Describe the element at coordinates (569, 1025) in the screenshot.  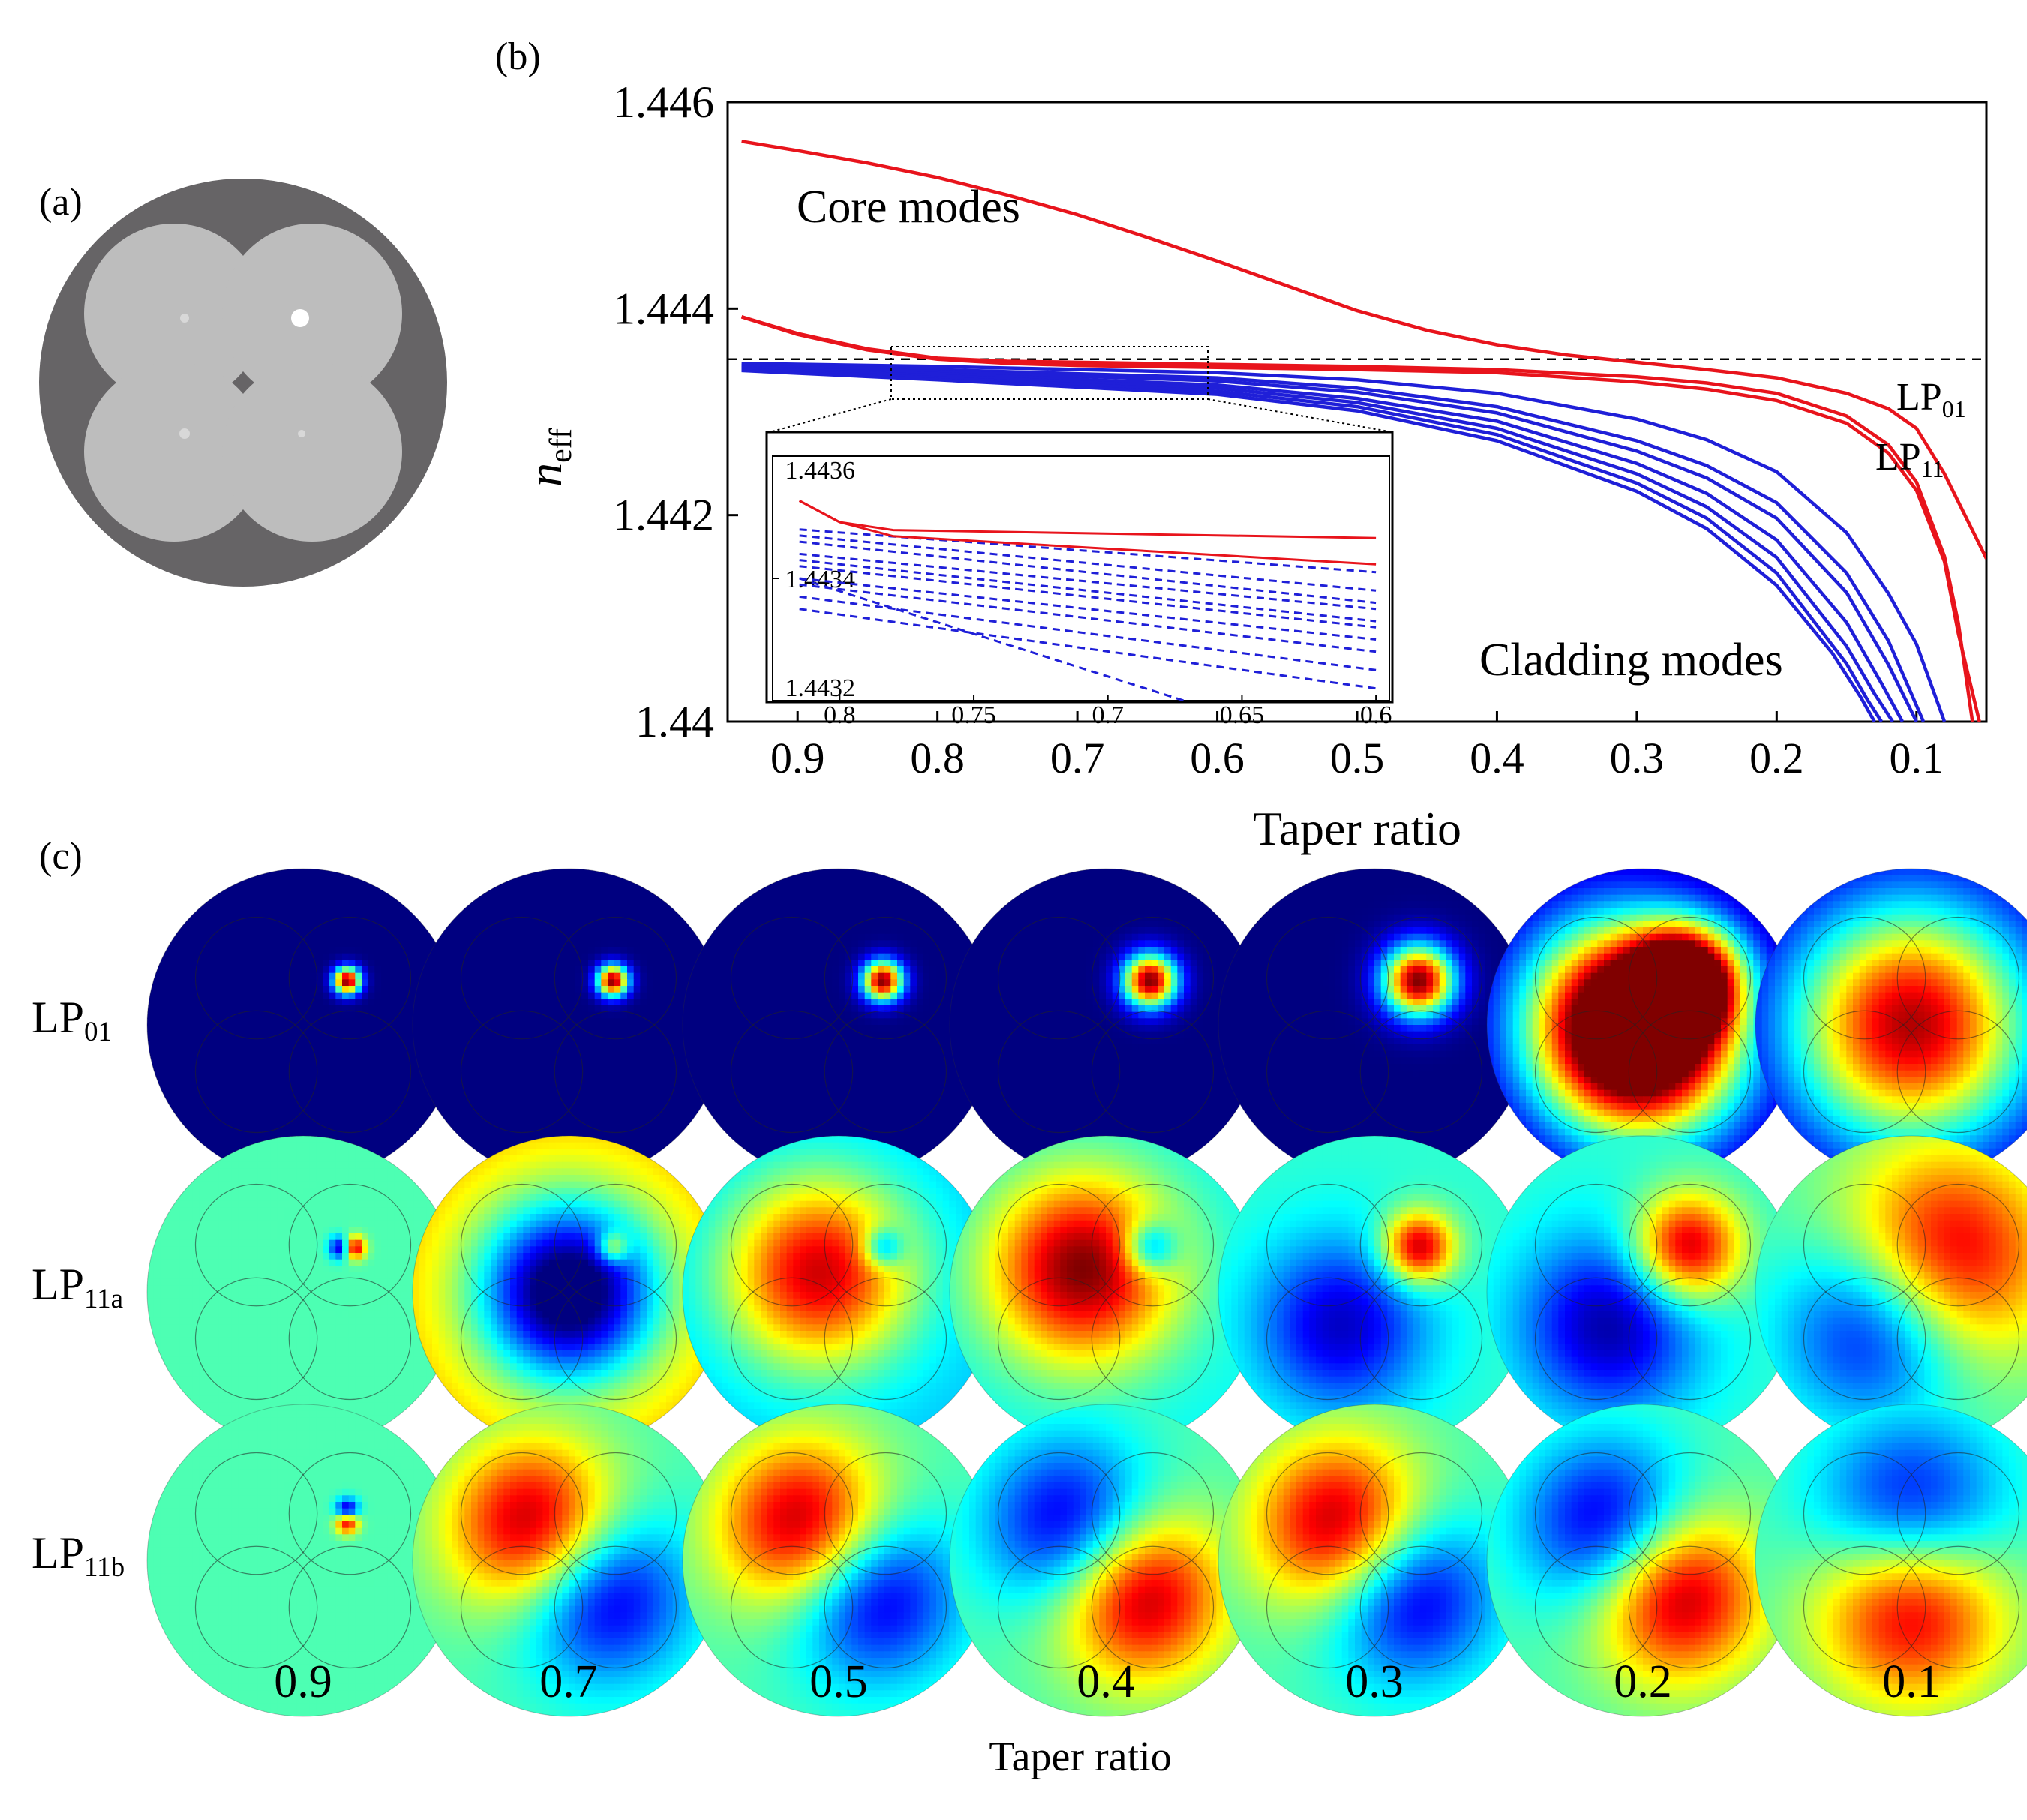
I see `mode-field-lp01-0.7` at that location.